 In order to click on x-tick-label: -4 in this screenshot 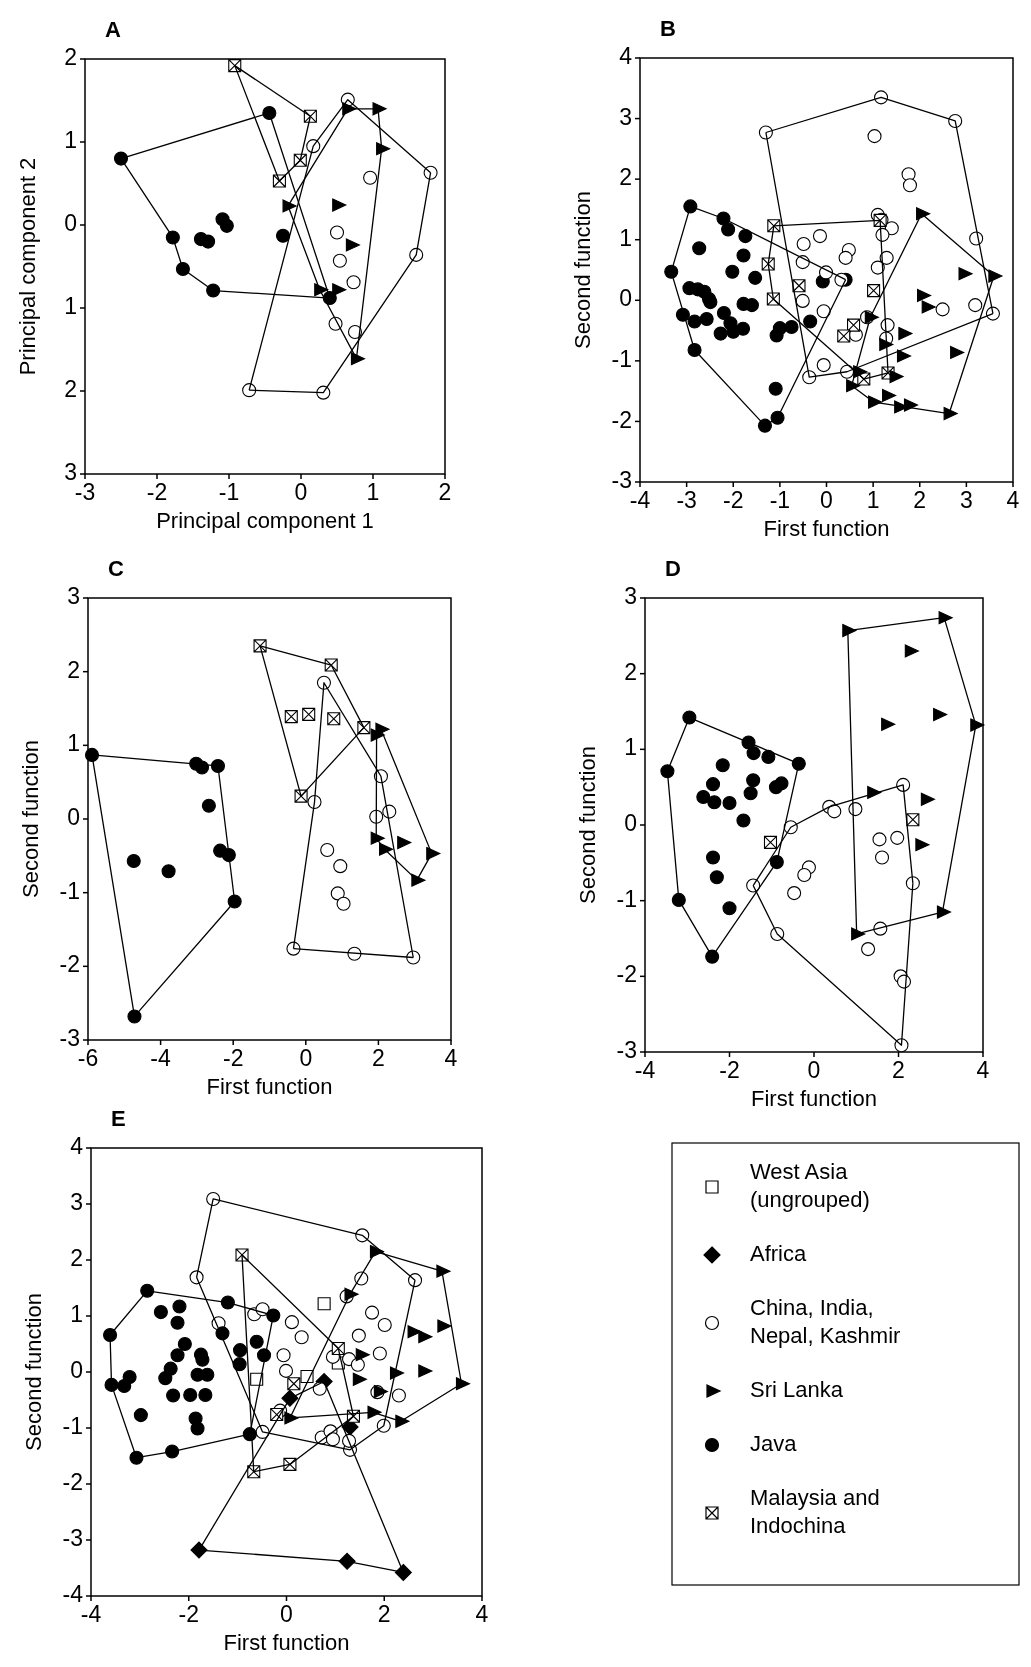, I will do `click(161, 1058)`.